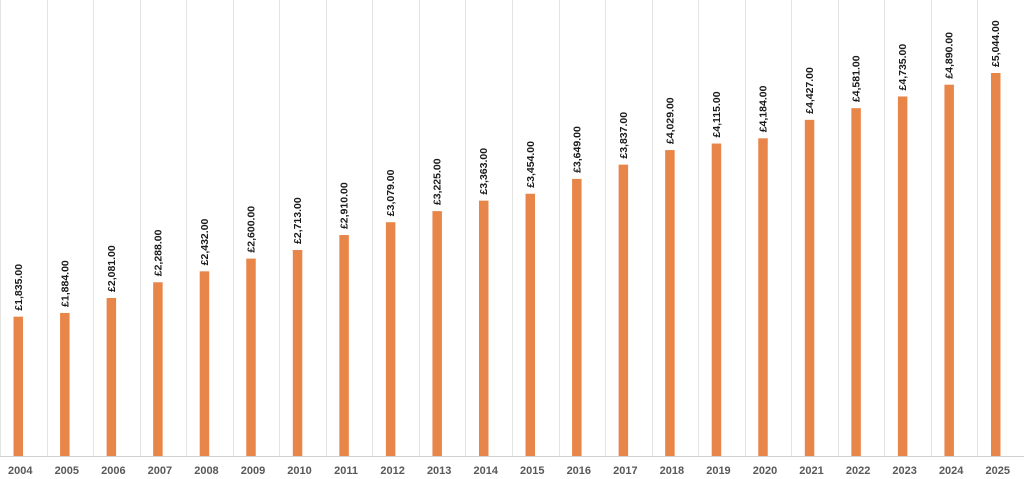 This screenshot has height=479, width=1024. What do you see at coordinates (718, 471) in the screenshot?
I see `x-tick-label-2019: 2019` at bounding box center [718, 471].